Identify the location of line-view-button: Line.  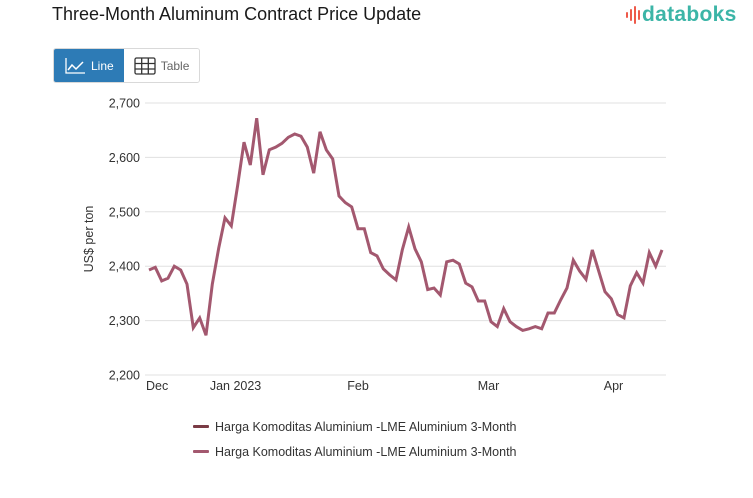
(89, 65).